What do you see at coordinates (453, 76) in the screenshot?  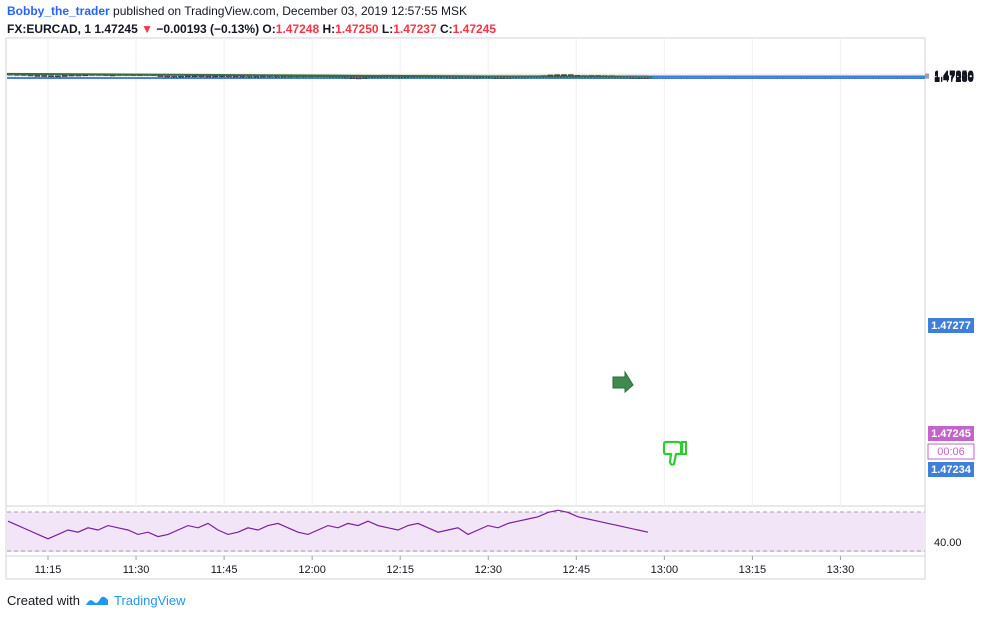 I see `trendline-secondary` at bounding box center [453, 76].